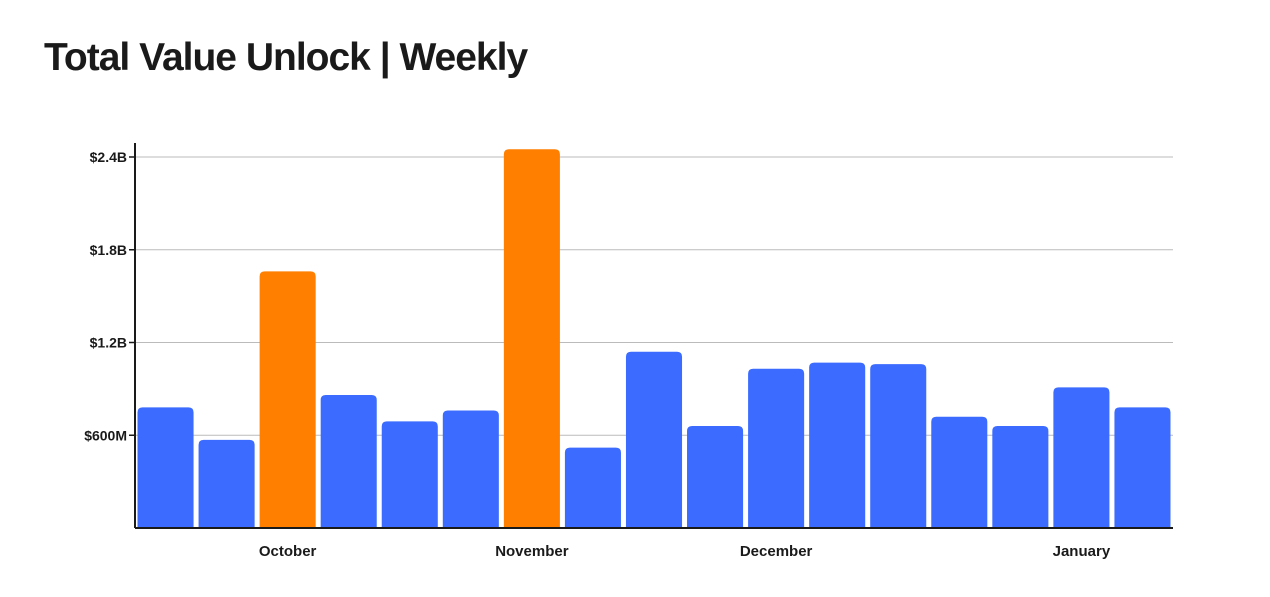 The height and width of the screenshot is (597, 1270). I want to click on y-tick-label: $1.2B, so click(108, 343).